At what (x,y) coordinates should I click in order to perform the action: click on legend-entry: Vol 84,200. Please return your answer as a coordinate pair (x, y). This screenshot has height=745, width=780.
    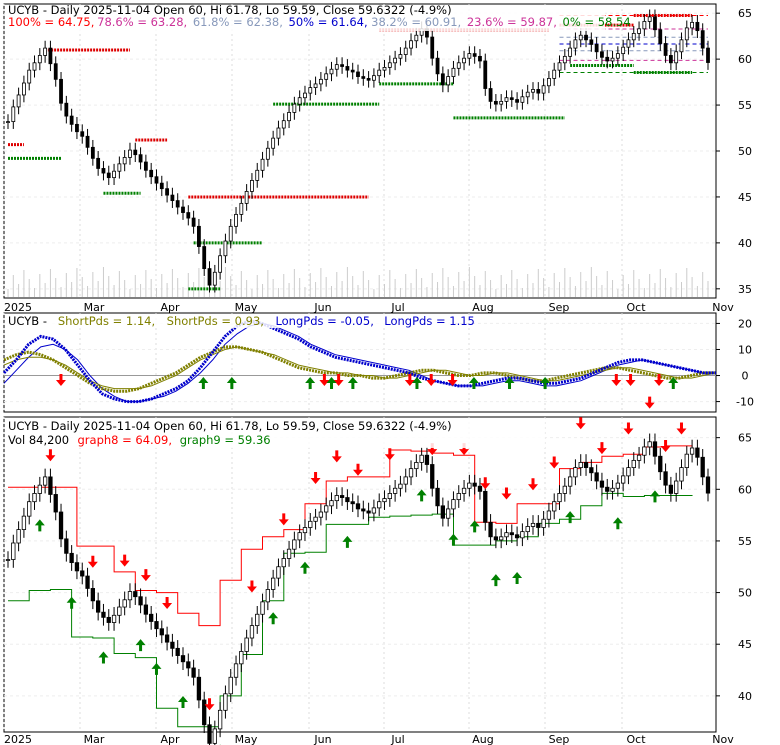
    Looking at the image, I should click on (38, 440).